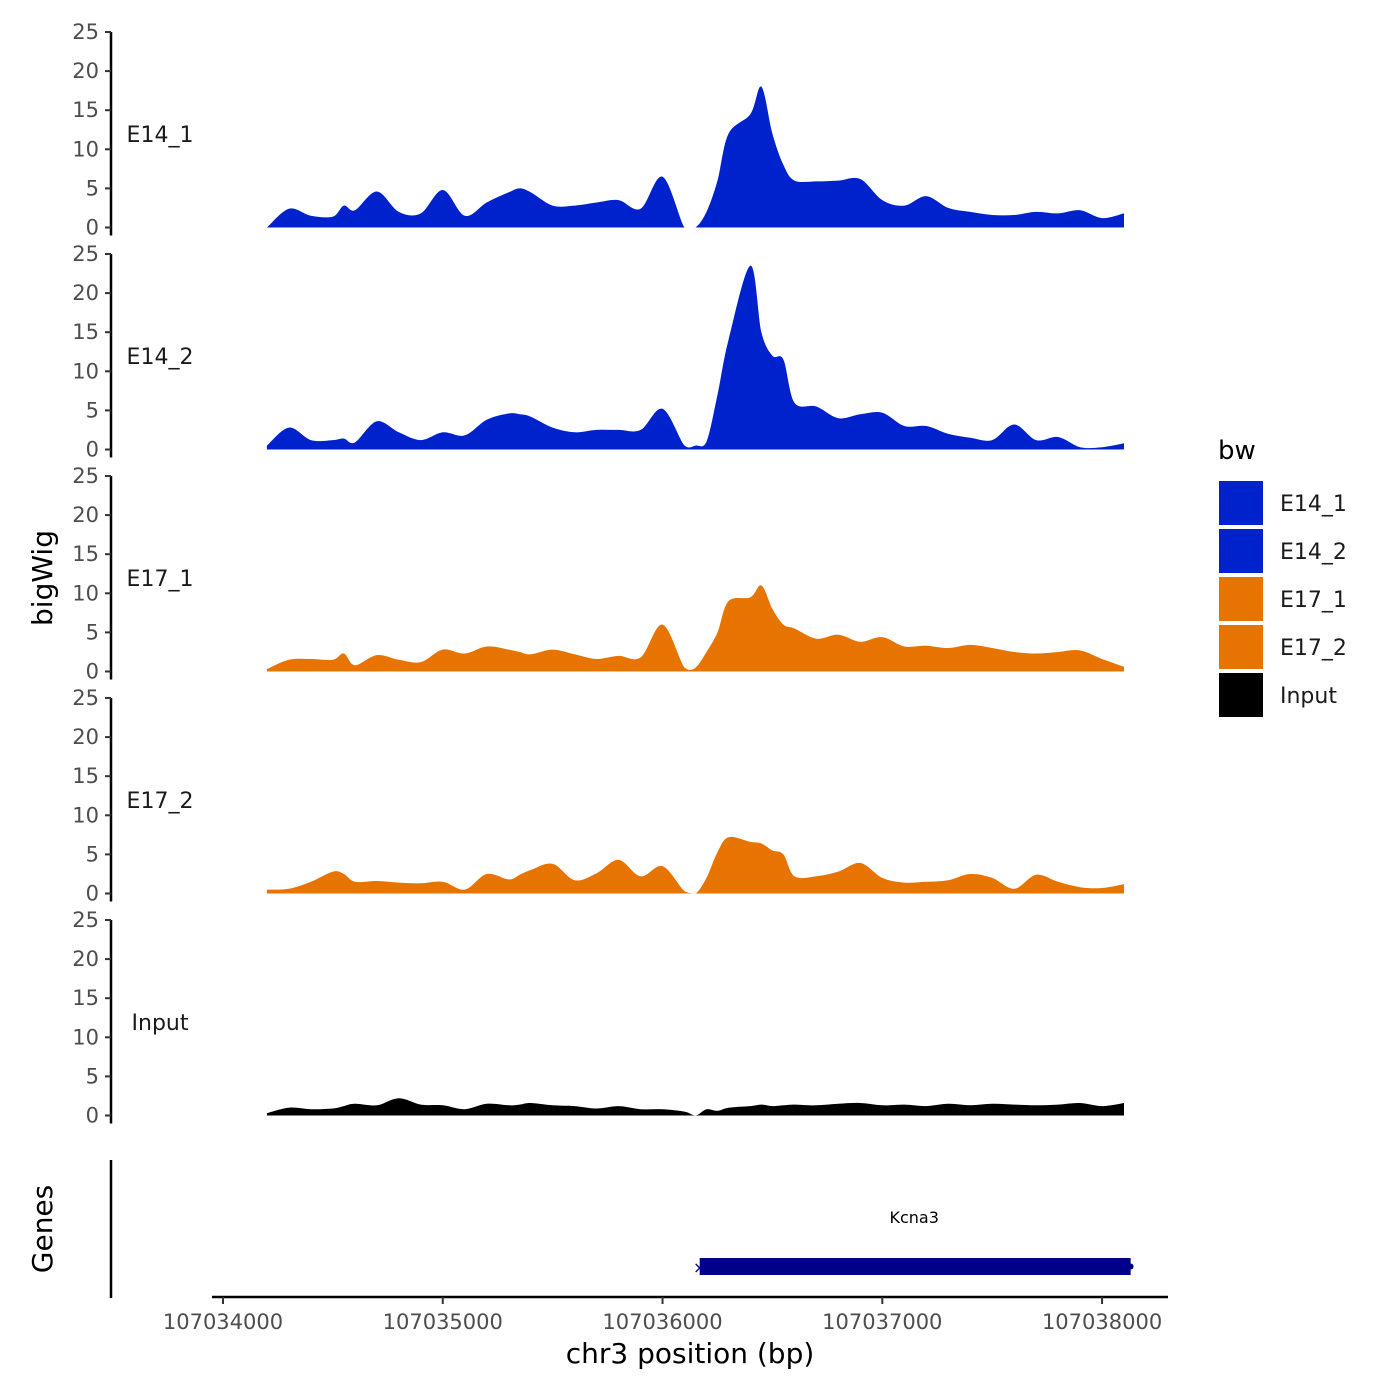  Describe the element at coordinates (699, 1267) in the screenshot. I see `gene-strand-marker: ×` at that location.